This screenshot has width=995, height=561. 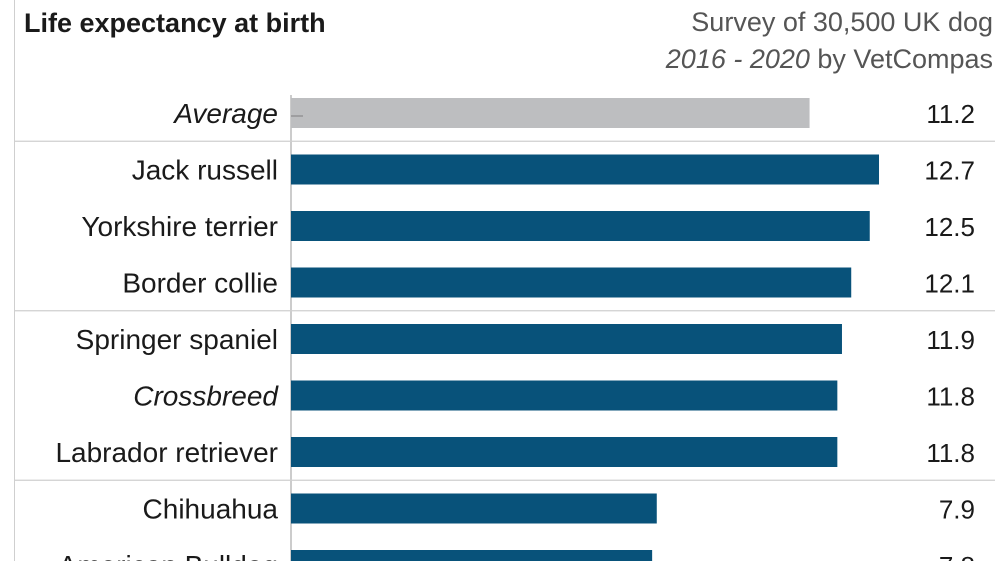 I want to click on bar-jack-russell, so click(x=585, y=169).